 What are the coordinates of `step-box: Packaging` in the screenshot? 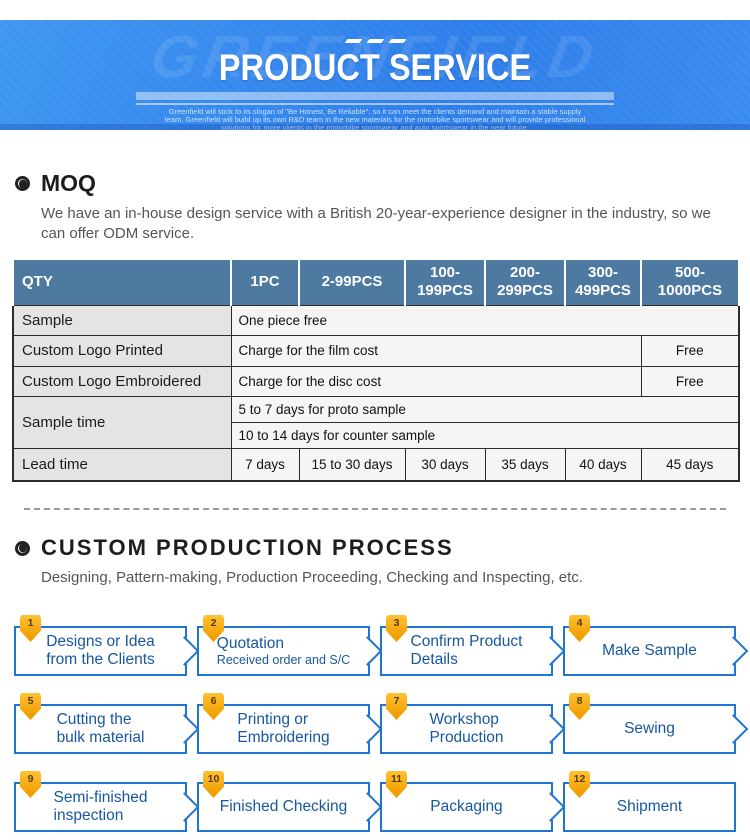 It's located at (466, 807).